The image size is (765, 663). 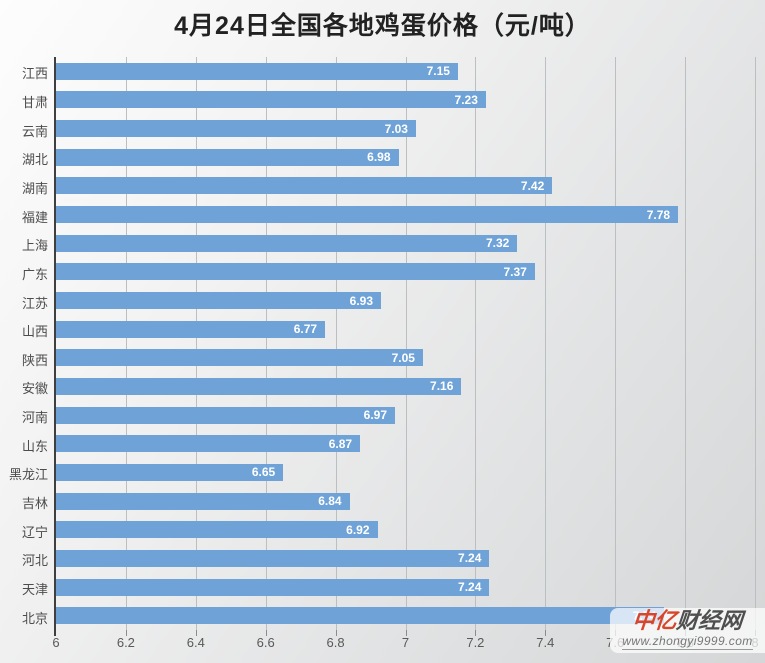 What do you see at coordinates (34, 246) in the screenshot?
I see `category-label: 上海` at bounding box center [34, 246].